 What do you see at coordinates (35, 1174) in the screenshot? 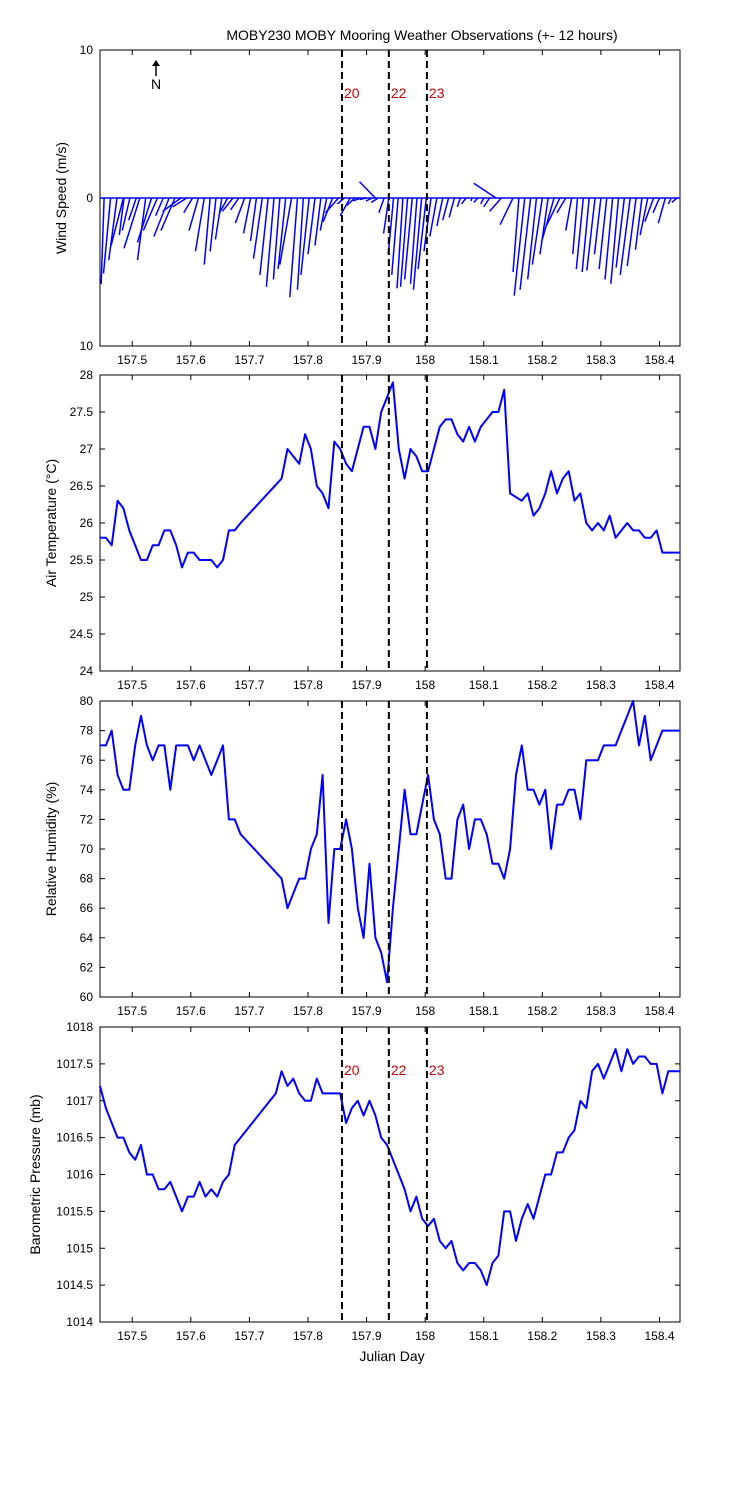
I see `y-axis-label: Barometric Pressure (mb)` at bounding box center [35, 1174].